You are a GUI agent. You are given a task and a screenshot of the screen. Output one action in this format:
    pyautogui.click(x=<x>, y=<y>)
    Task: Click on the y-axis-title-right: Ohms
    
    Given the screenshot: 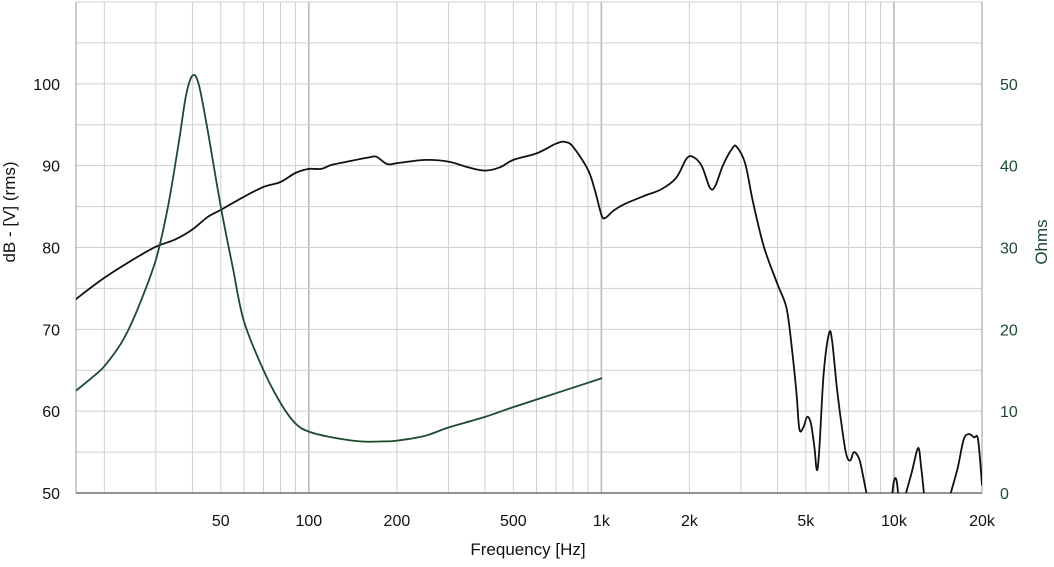 What is the action you would take?
    pyautogui.click(x=1041, y=241)
    